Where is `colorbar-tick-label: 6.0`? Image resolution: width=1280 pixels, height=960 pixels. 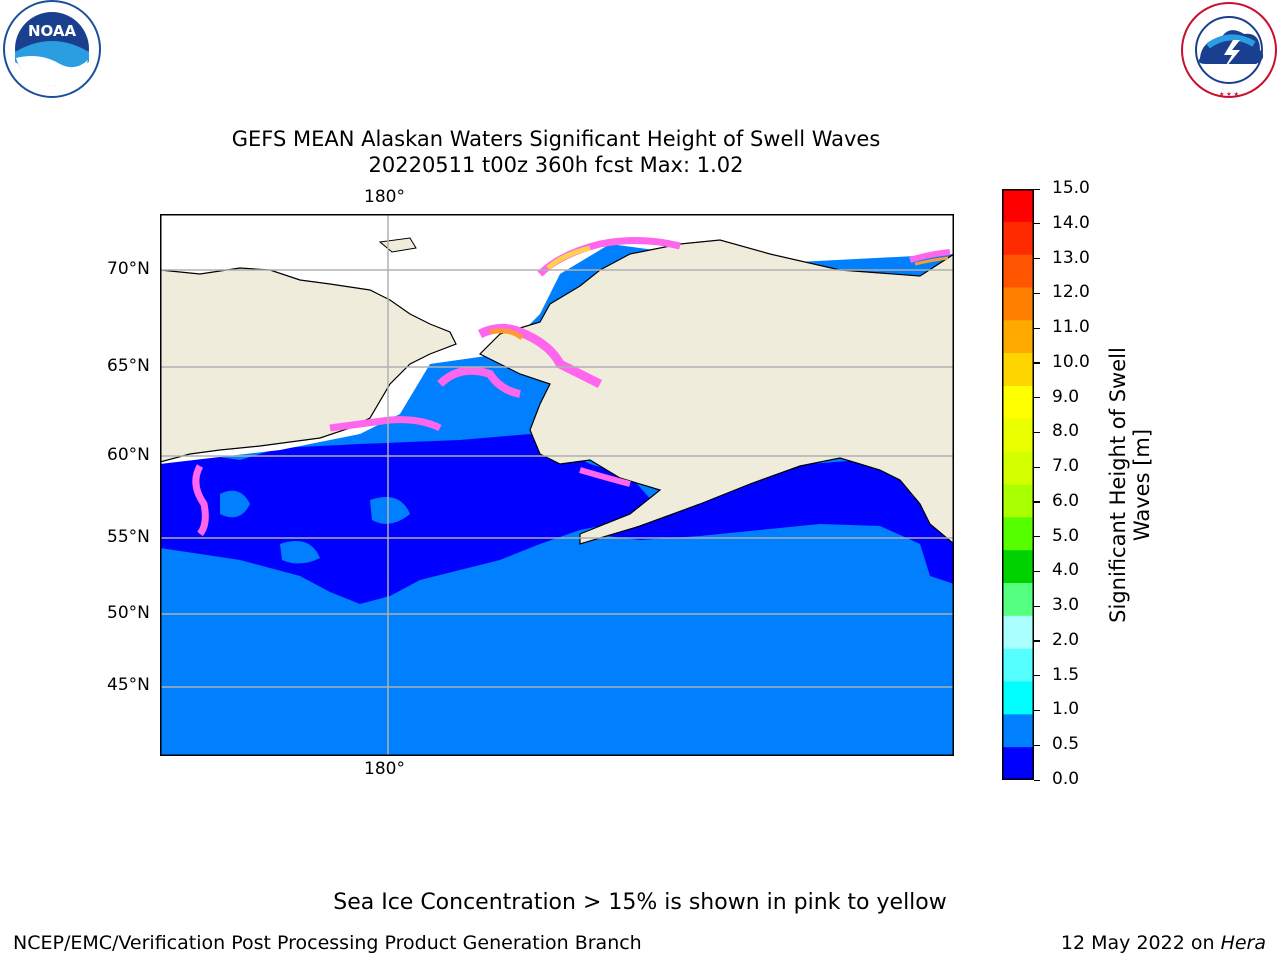
colorbar-tick-label: 6.0 is located at coordinates (1066, 500).